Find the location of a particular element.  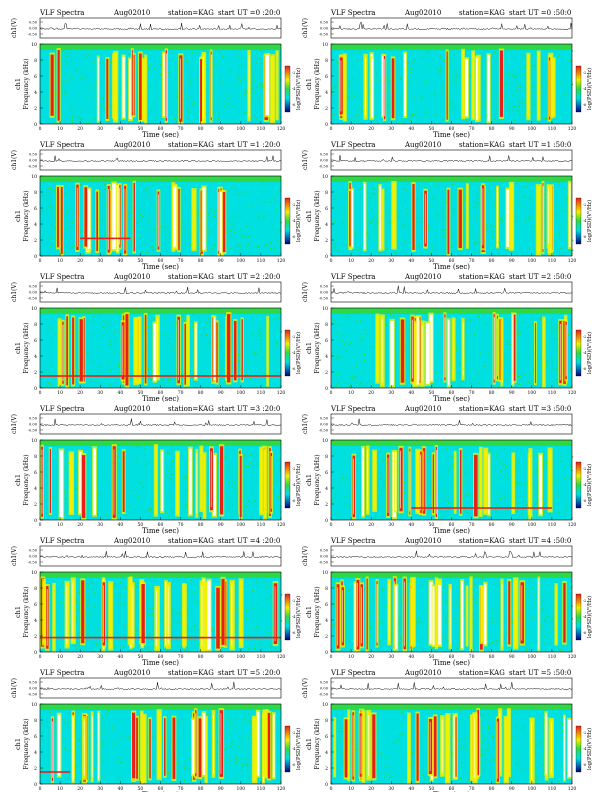

x-tick-label: 50 is located at coordinates (141, 789).